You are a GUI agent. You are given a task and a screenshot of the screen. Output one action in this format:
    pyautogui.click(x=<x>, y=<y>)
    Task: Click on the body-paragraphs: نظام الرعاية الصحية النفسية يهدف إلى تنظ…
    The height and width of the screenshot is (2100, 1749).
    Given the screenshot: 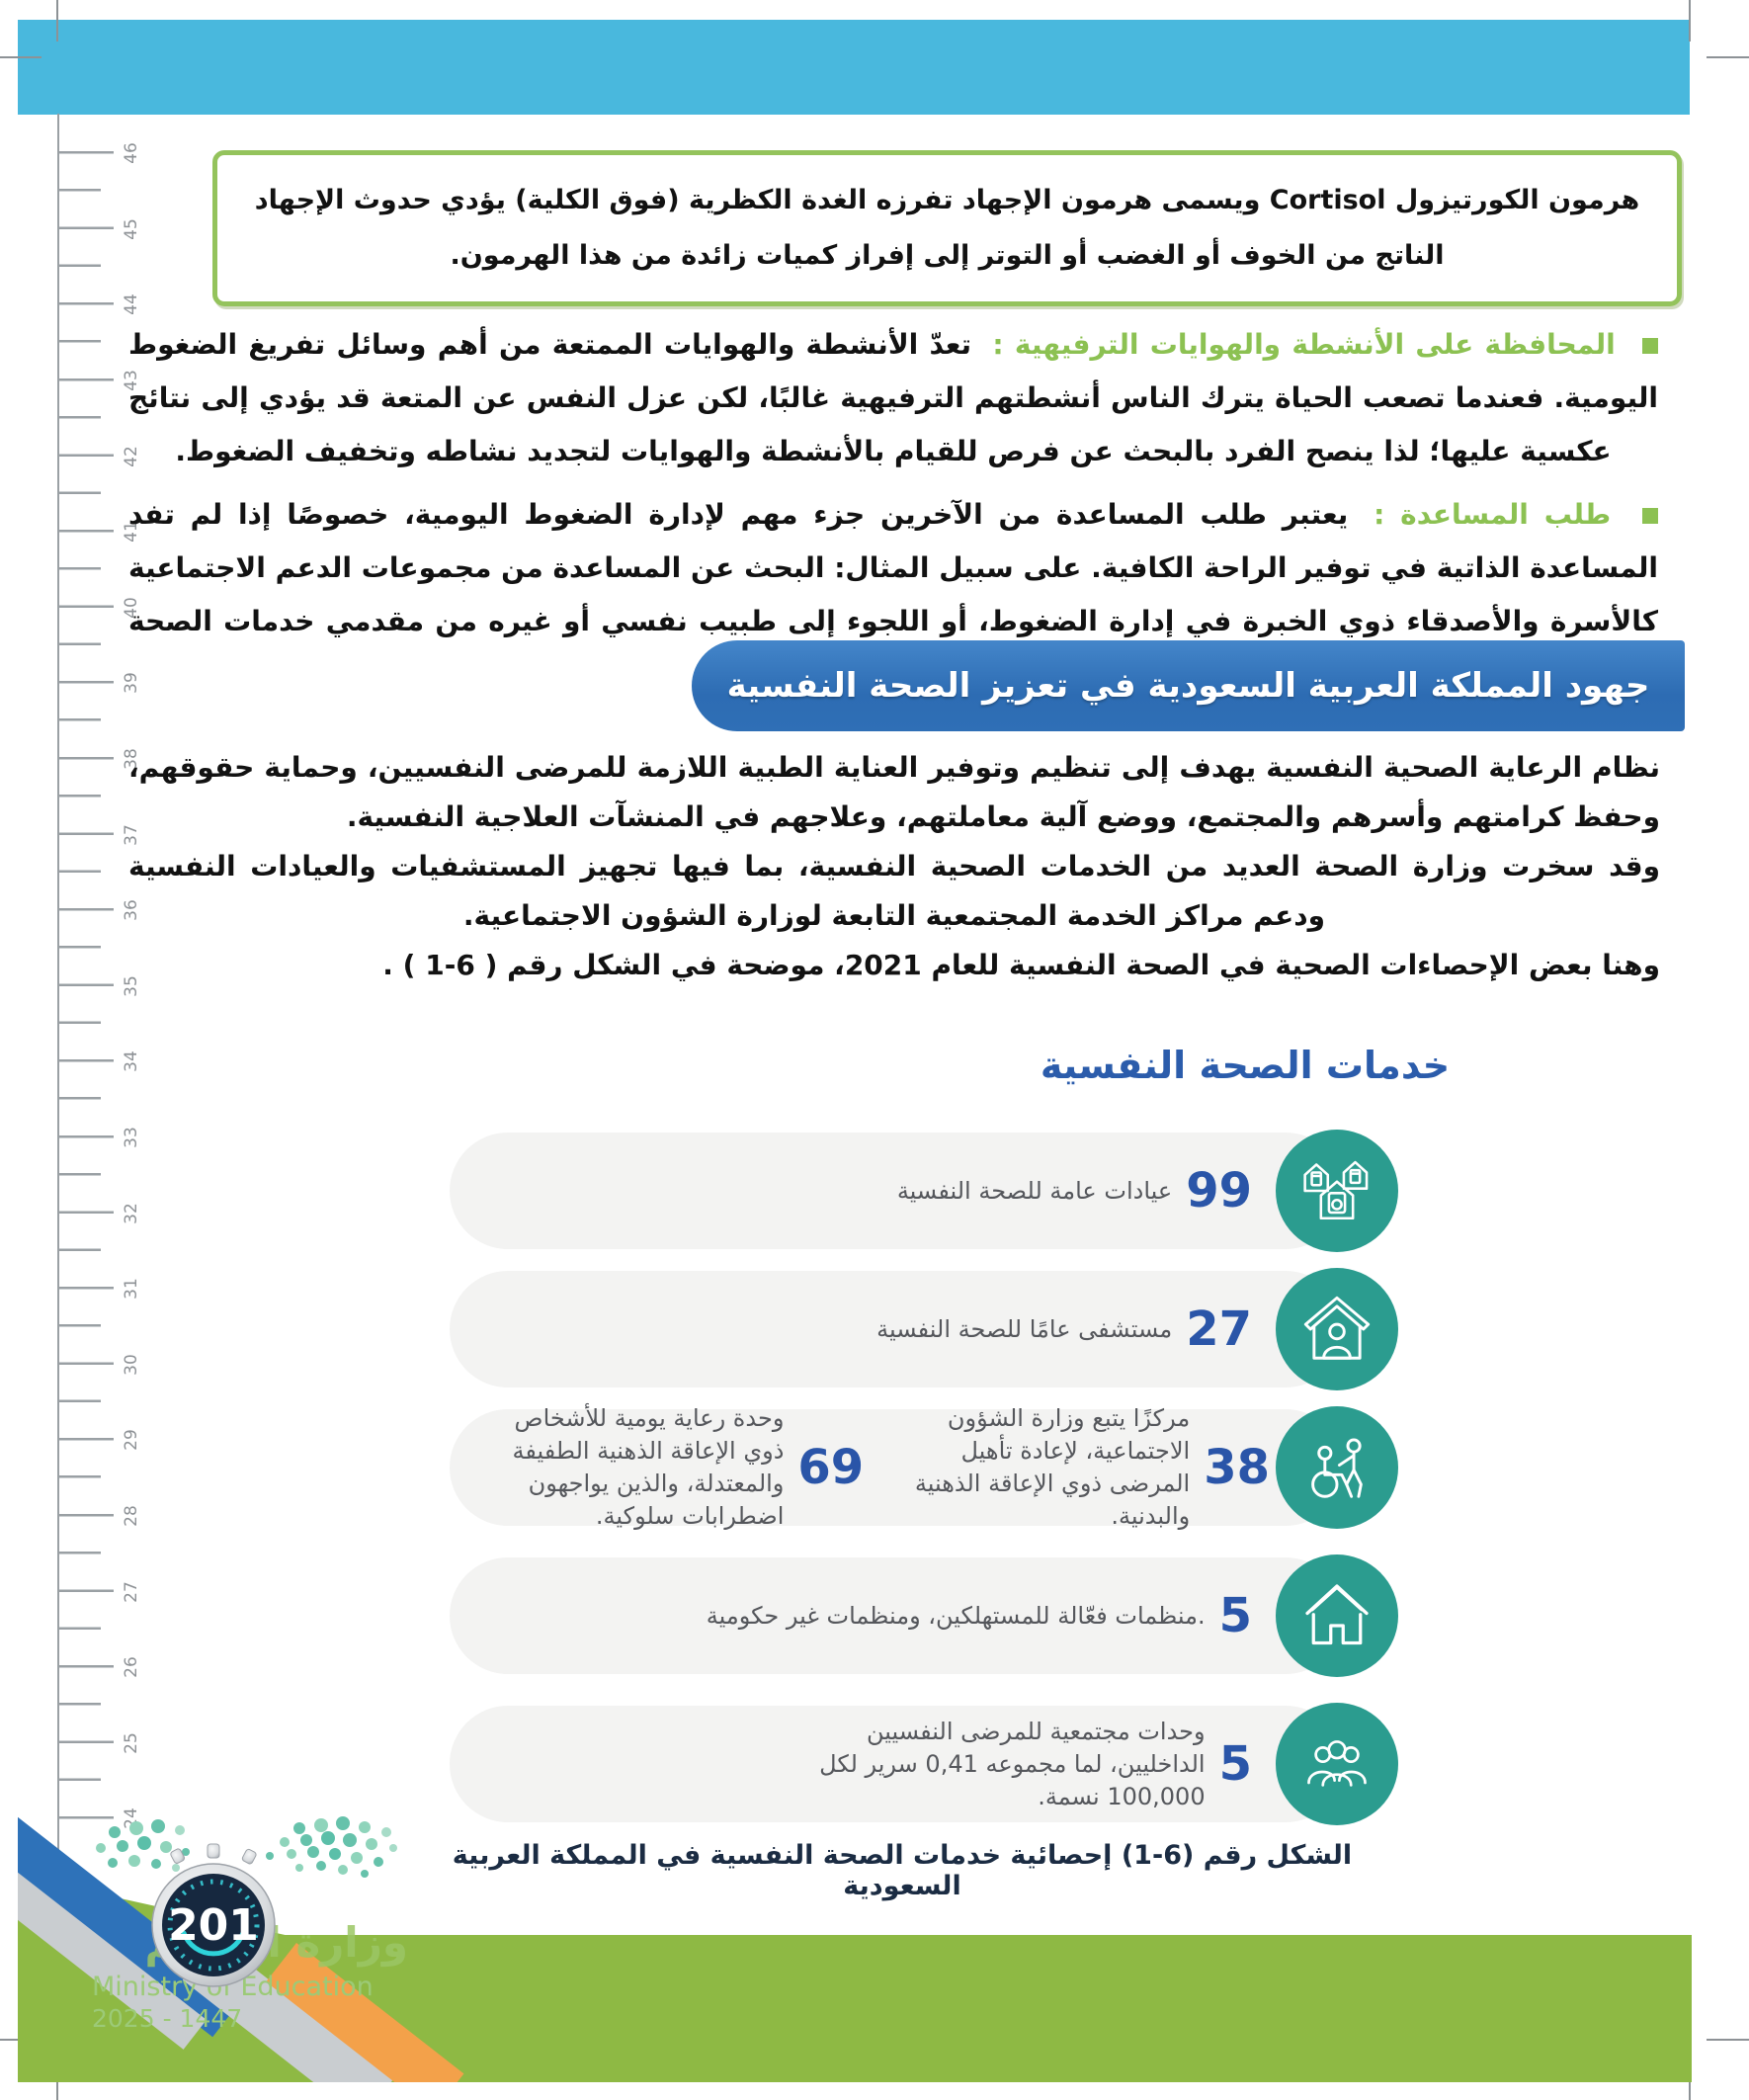 What is the action you would take?
    pyautogui.click(x=894, y=866)
    